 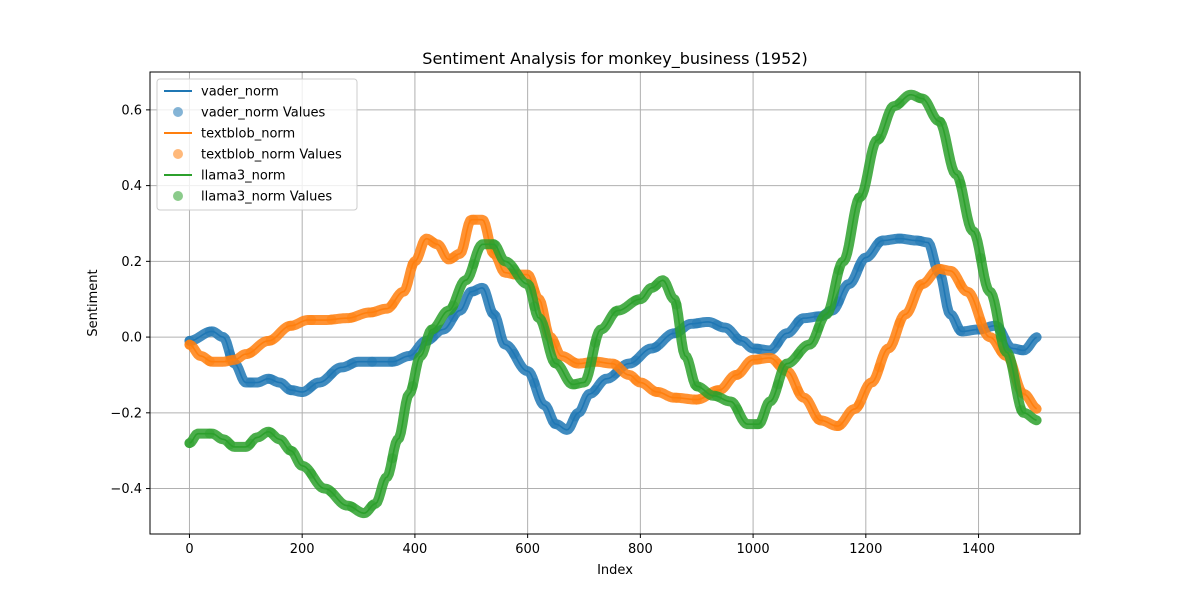 What do you see at coordinates (302, 549) in the screenshot?
I see `x-tick-label: 200` at bounding box center [302, 549].